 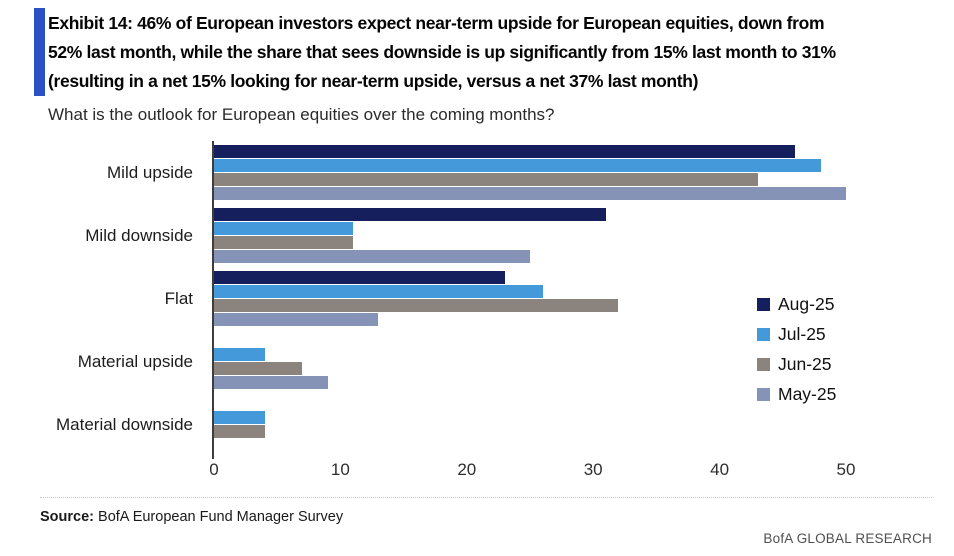 What do you see at coordinates (372, 256) in the screenshot?
I see `bar-may-25-mild-downside` at bounding box center [372, 256].